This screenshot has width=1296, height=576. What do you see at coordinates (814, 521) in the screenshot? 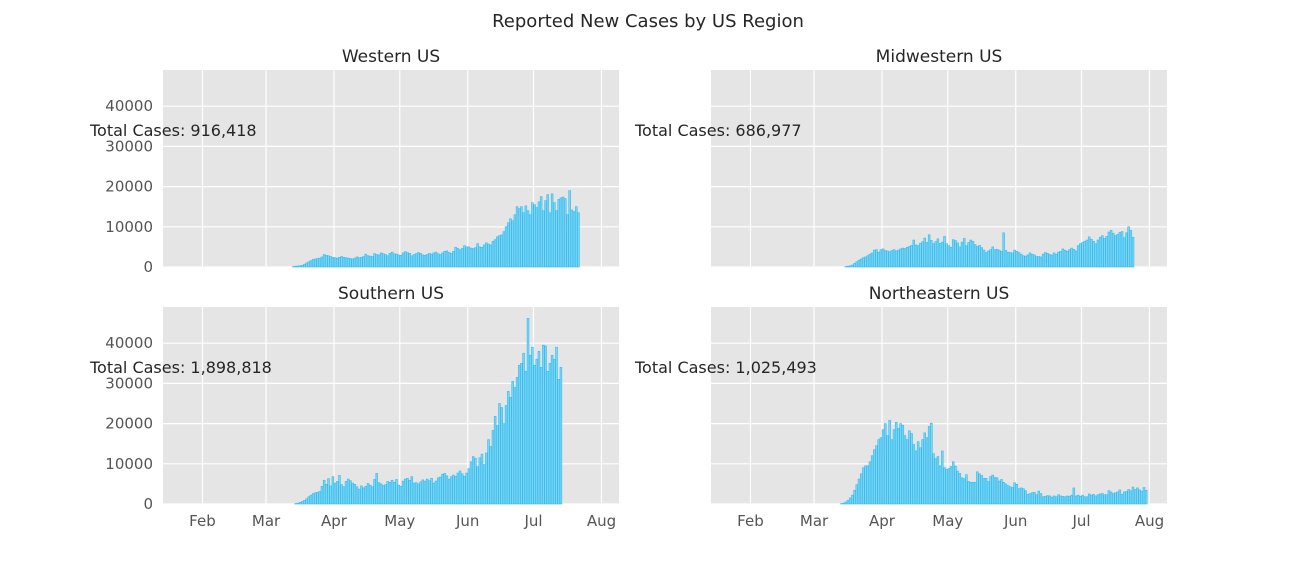
I see `x-tick-label: Mar` at bounding box center [814, 521].